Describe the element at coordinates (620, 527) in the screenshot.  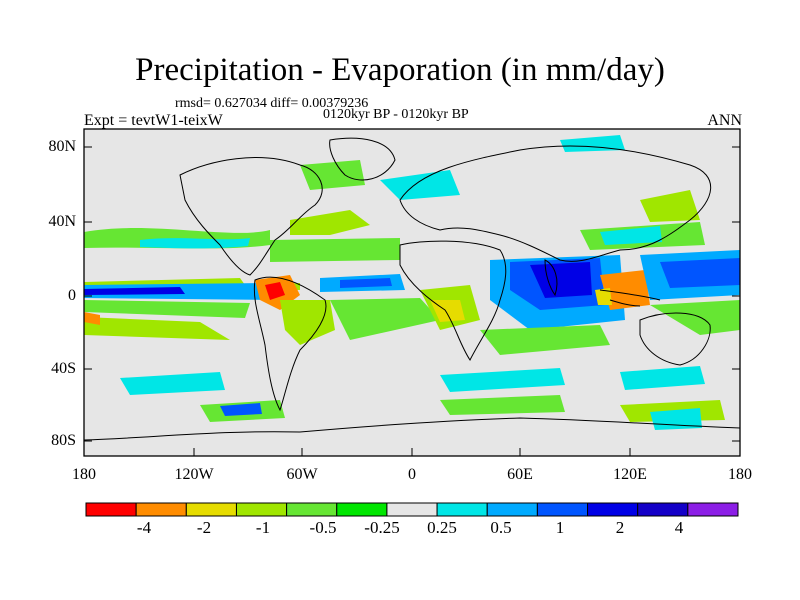
I see `colorbar-label: 2` at that location.